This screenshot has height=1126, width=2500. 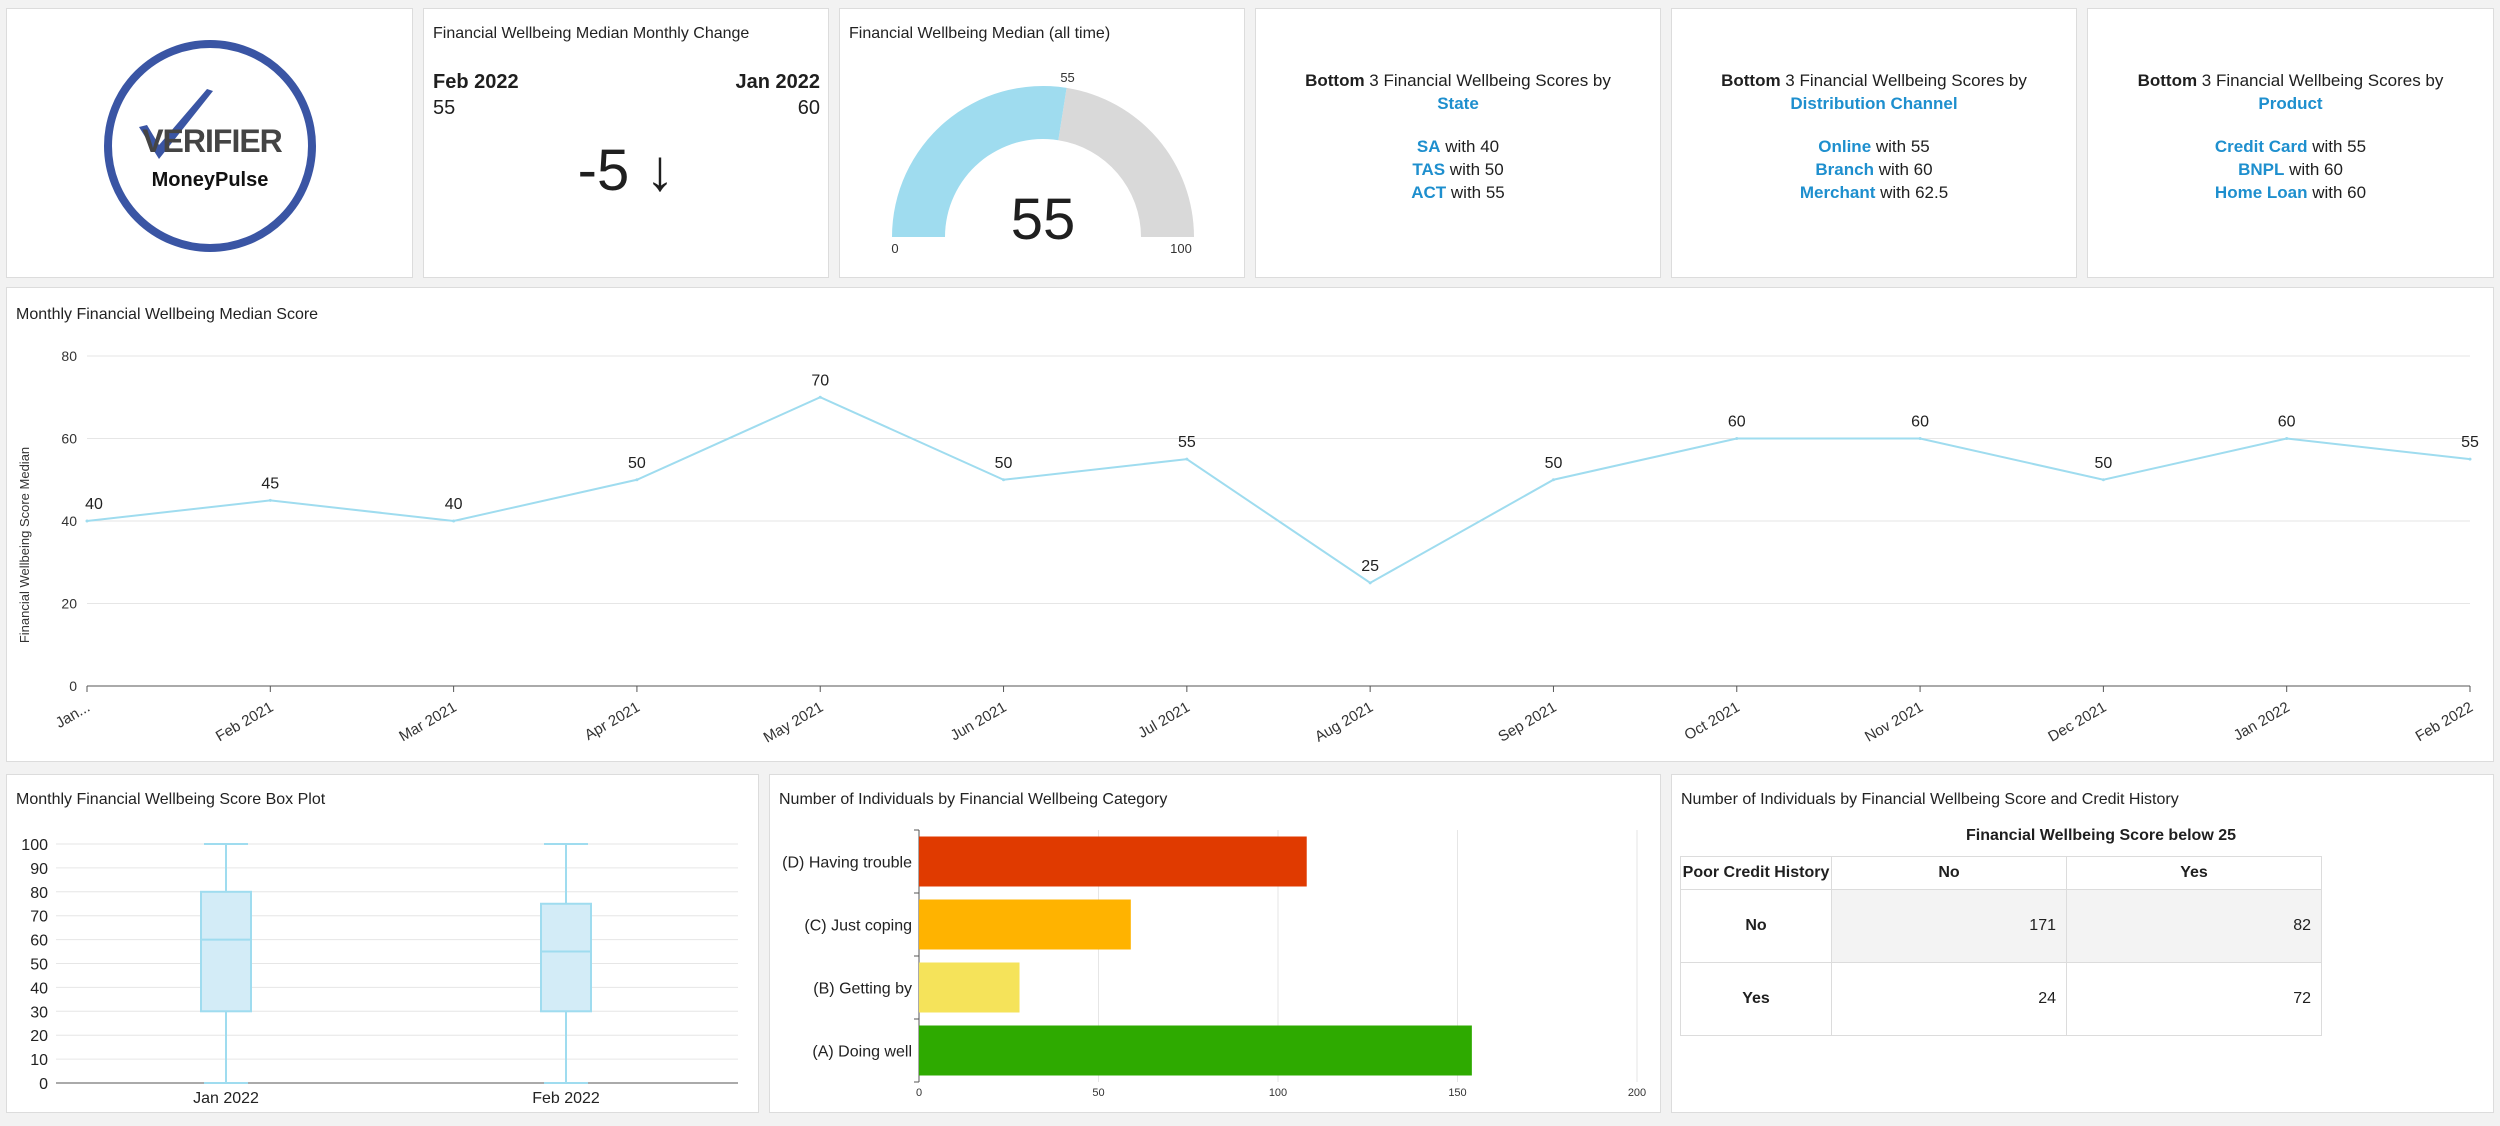 What do you see at coordinates (894, 248) in the screenshot?
I see `gauge-min-label: 0` at bounding box center [894, 248].